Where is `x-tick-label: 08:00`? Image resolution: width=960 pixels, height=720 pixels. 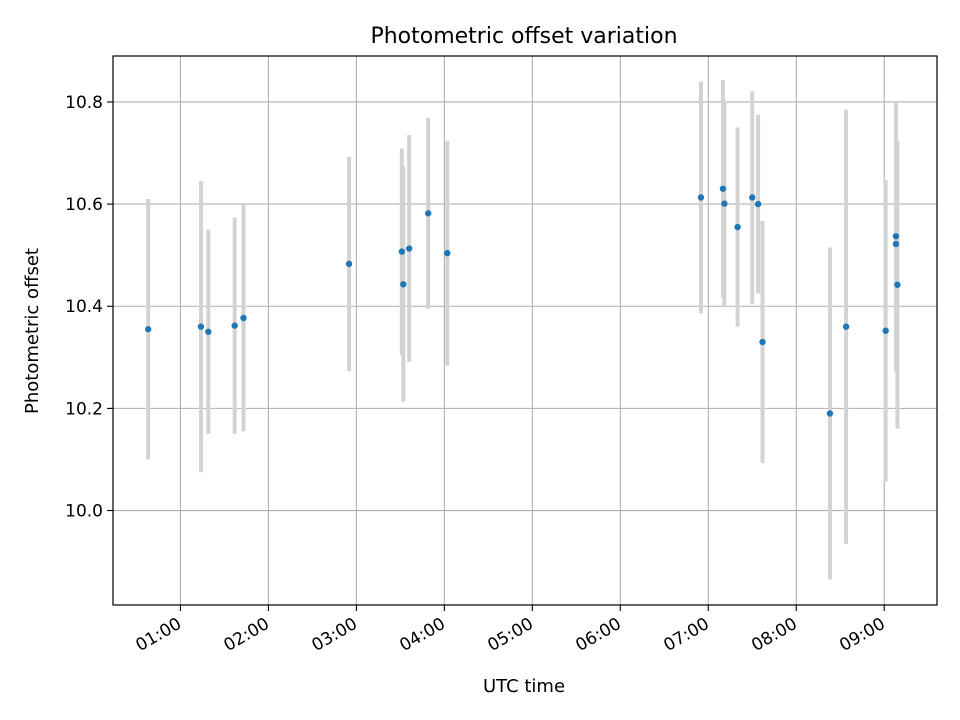
x-tick-label: 08:00 is located at coordinates (774, 635).